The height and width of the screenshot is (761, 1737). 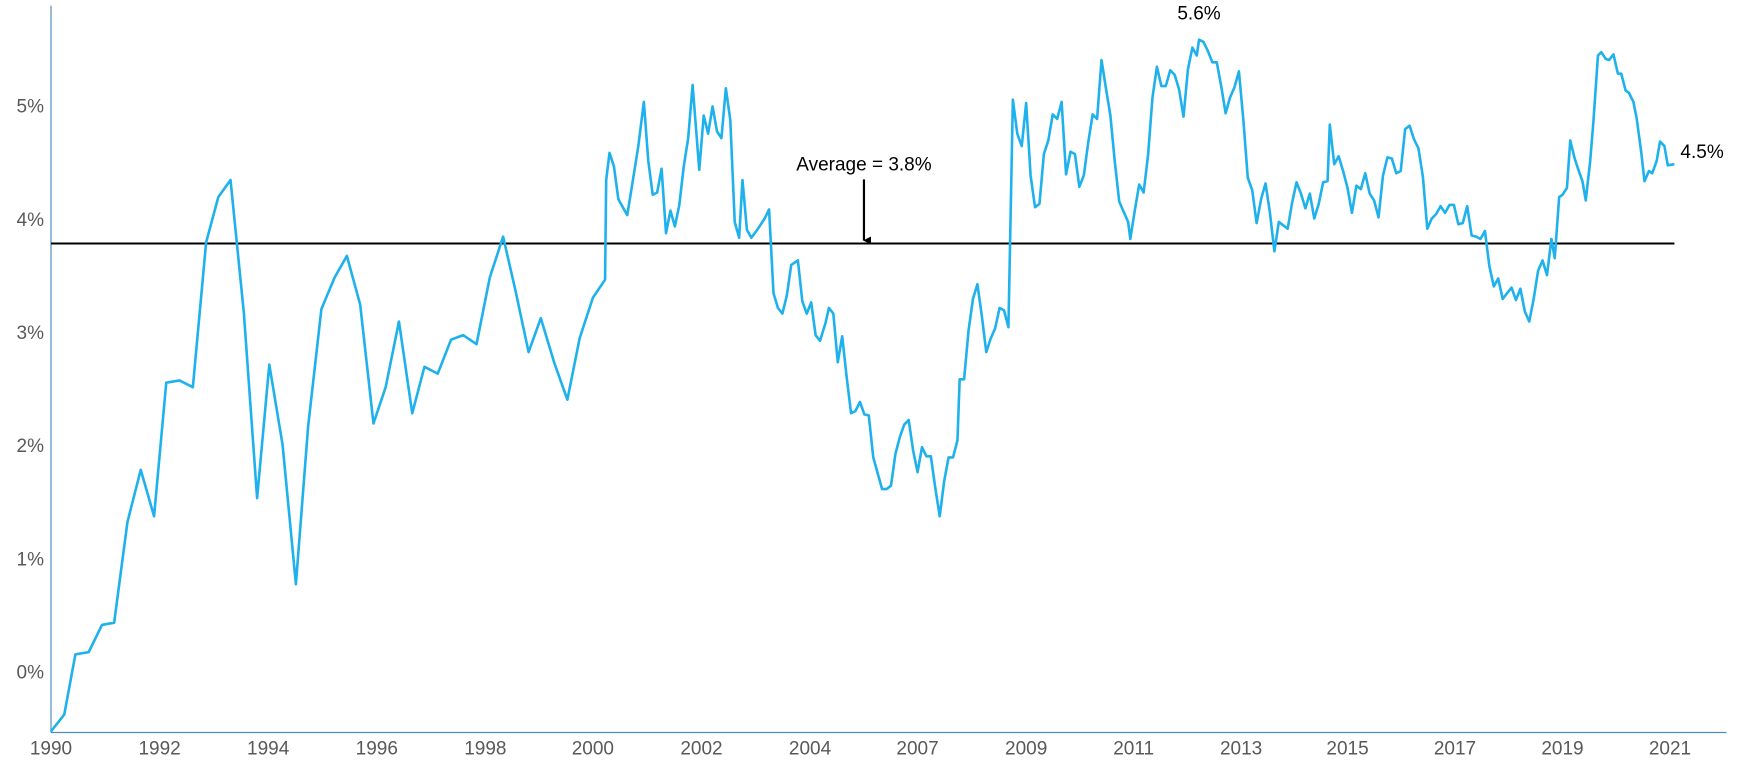 What do you see at coordinates (31, 333) in the screenshot?
I see `y-tick-label: 3%` at bounding box center [31, 333].